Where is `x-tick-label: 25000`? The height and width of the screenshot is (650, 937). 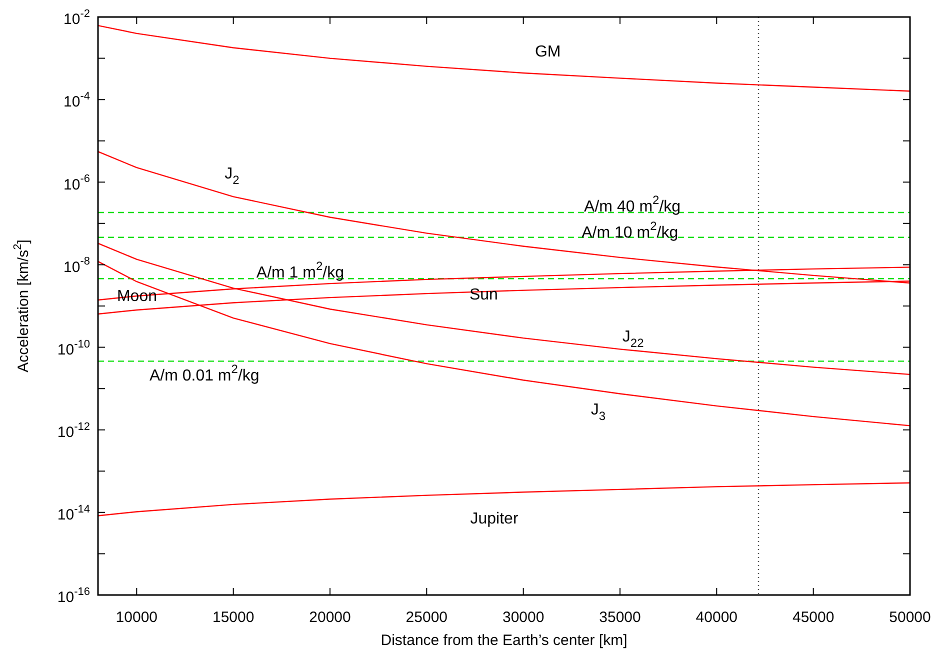 x-tick-label: 25000 is located at coordinates (427, 617).